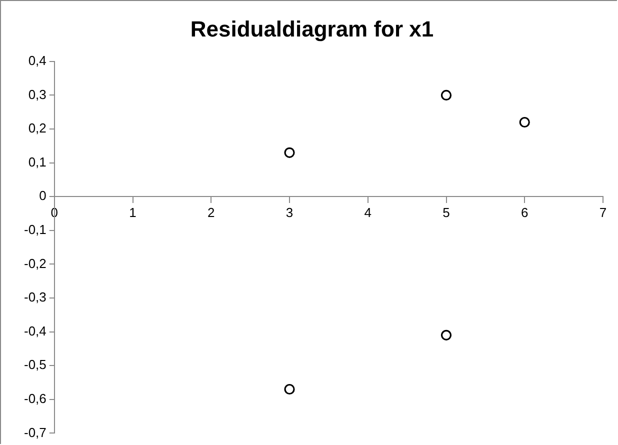  I want to click on y-tick-label: -0,7, so click(35, 432).